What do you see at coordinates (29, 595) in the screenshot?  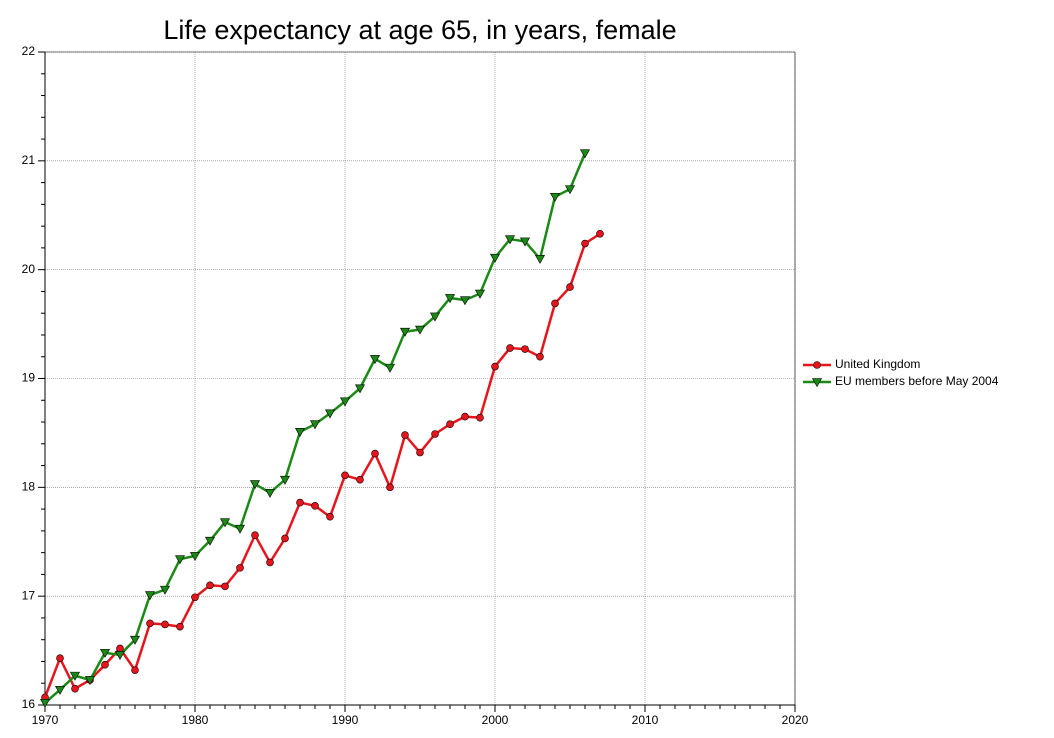 I see `y-tick-label: 17` at bounding box center [29, 595].